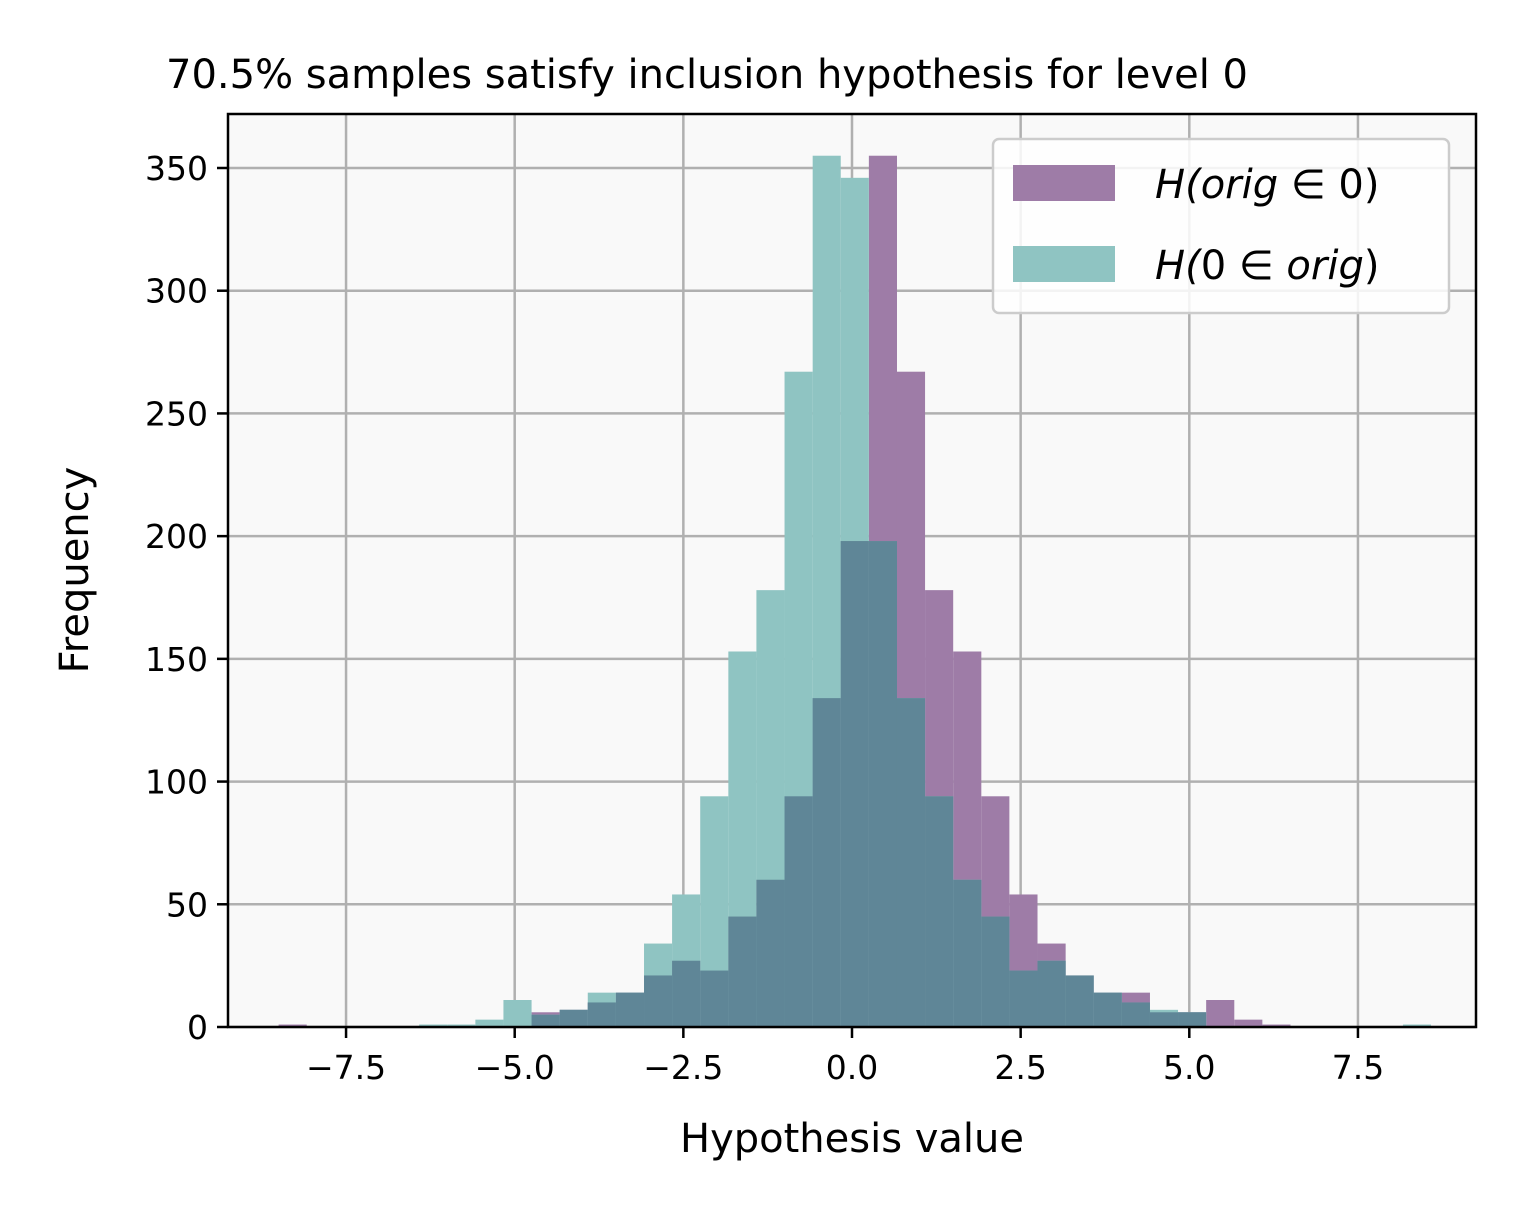  I want to click on x-tick-label-6: 7.5, so click(1358, 1067).